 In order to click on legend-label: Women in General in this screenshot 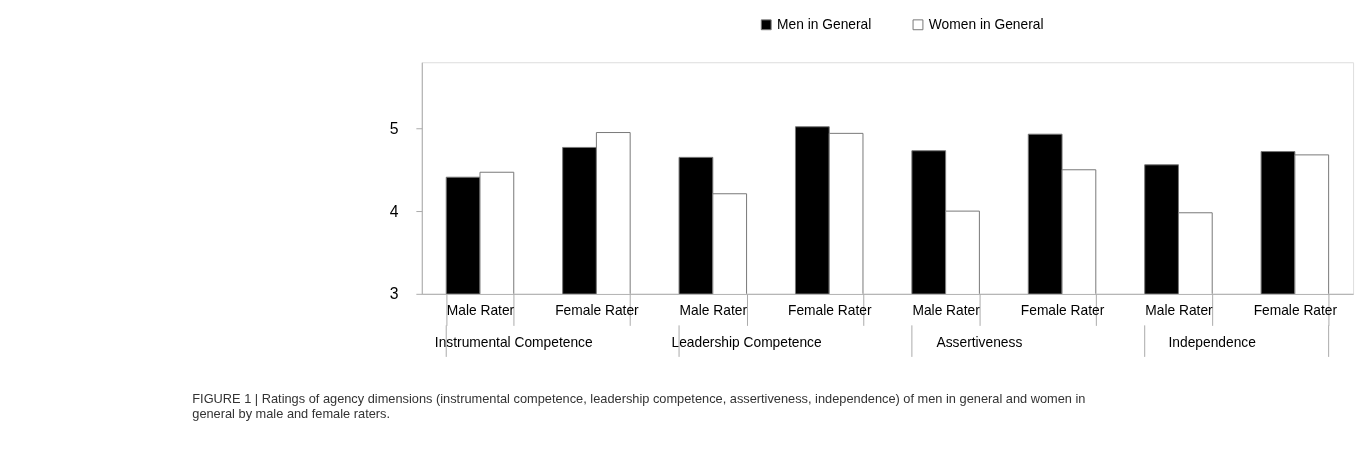, I will do `click(986, 24)`.